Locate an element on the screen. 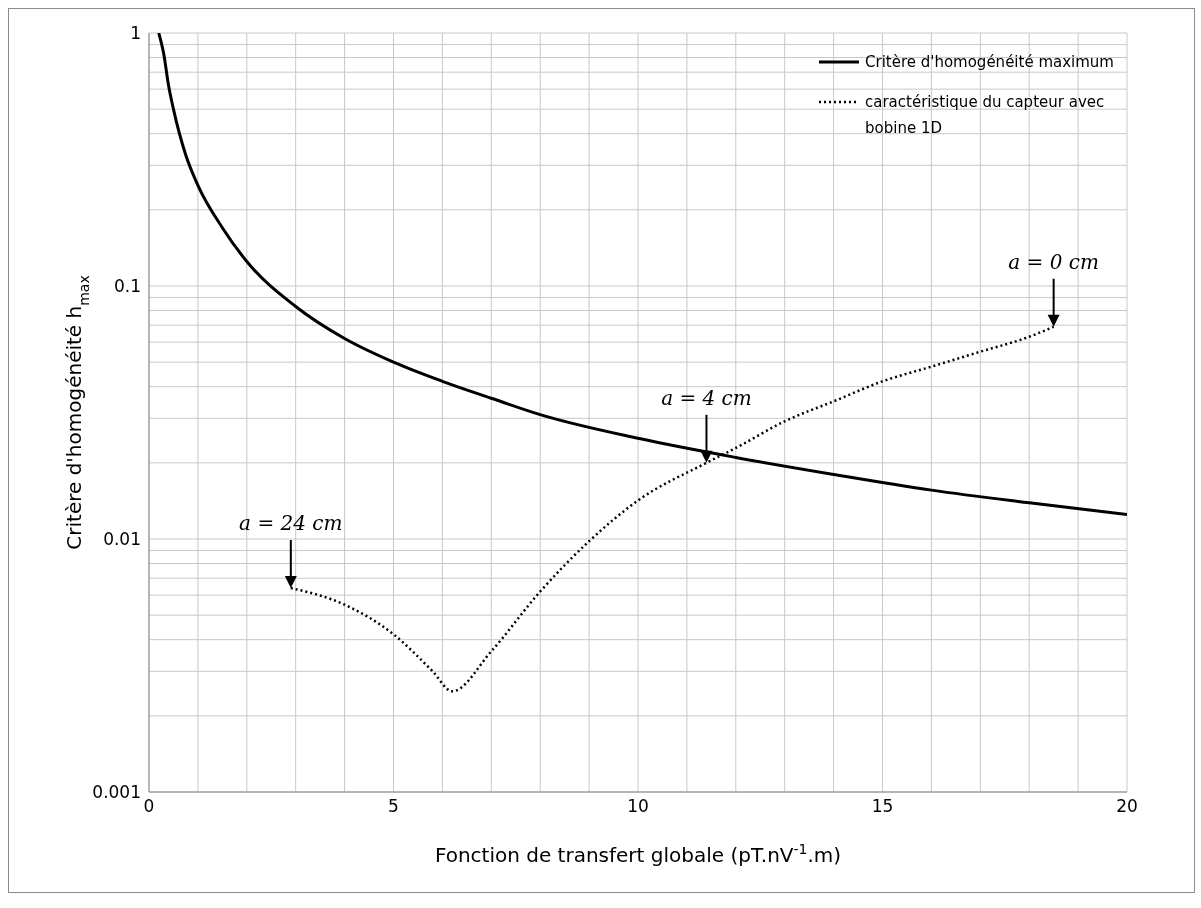 The image size is (1201, 908). annotation: a = 24 cm is located at coordinates (291, 523).